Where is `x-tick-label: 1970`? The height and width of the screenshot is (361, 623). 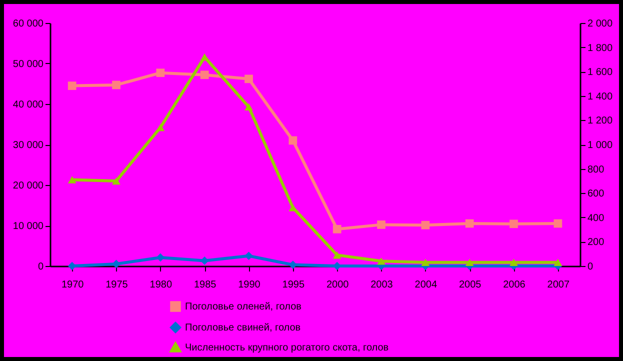
x-tick-label: 1970 is located at coordinates (72, 285).